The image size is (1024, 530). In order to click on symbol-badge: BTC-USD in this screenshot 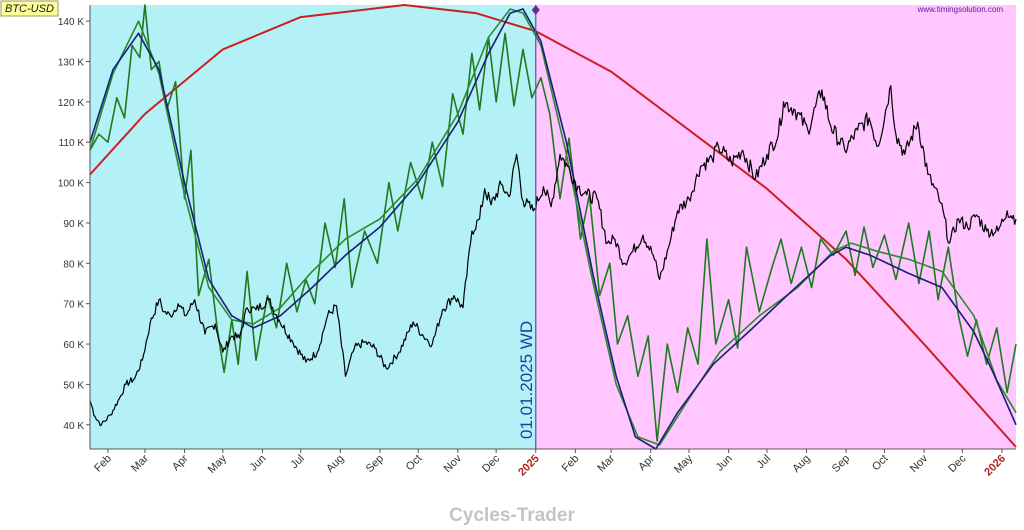, I will do `click(29, 8)`.